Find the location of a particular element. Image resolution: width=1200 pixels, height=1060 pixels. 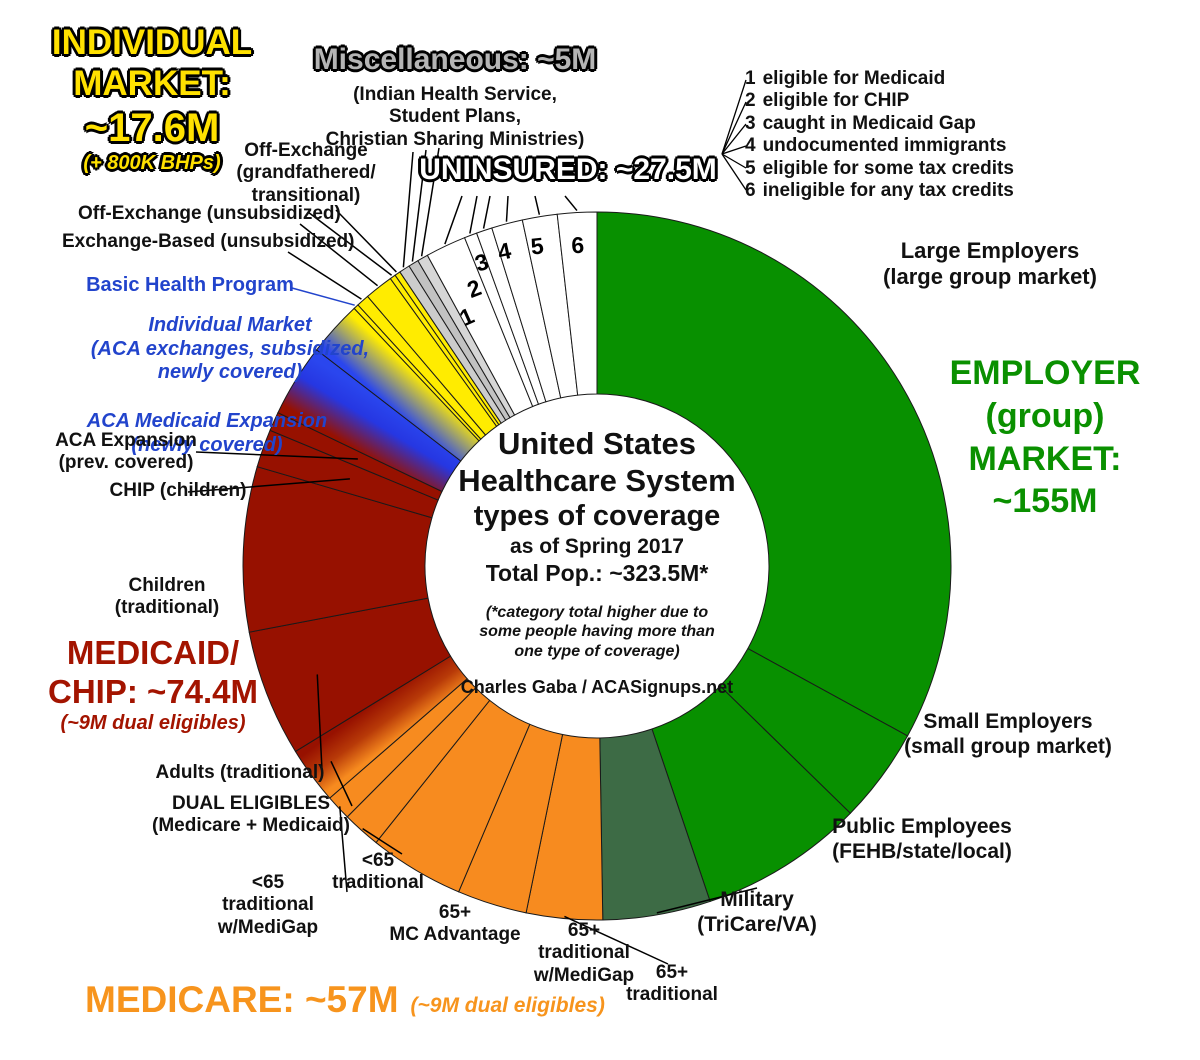

label-public-employees: Public Employees (FEHB/state/local) is located at coordinates (922, 840).